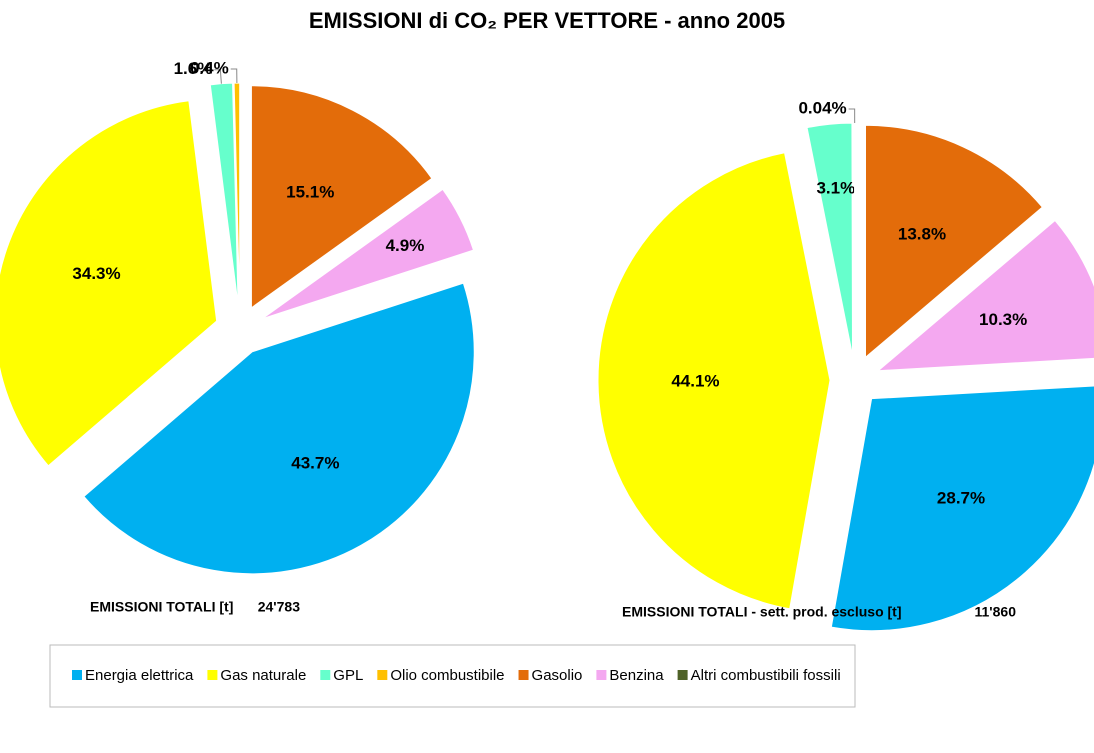 This screenshot has width=1094, height=753. What do you see at coordinates (193, 68) in the screenshot?
I see `data-label: 1.6%` at bounding box center [193, 68].